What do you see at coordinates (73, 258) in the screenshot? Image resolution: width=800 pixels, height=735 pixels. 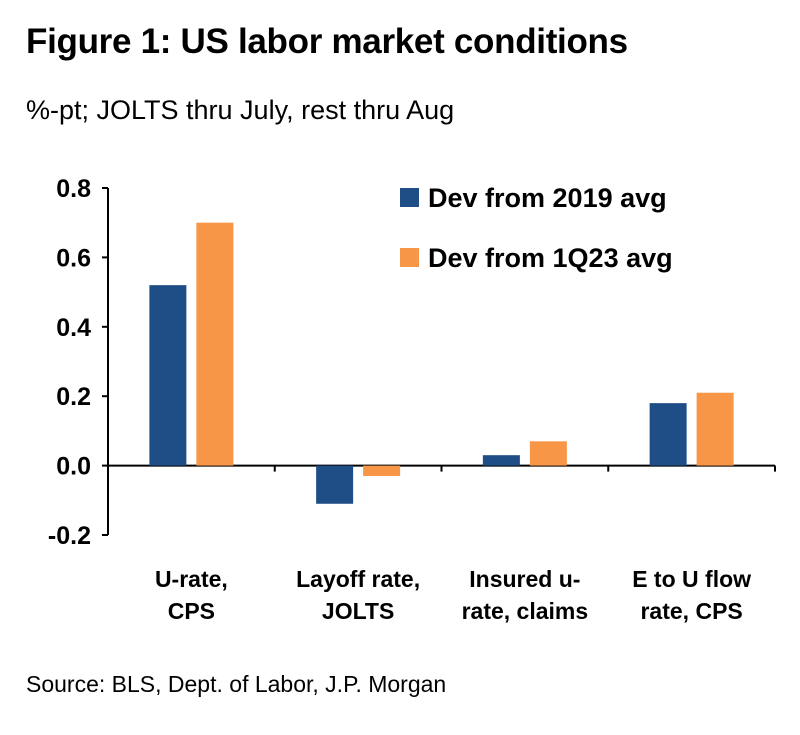 I see `y-tick-label: 0.6` at bounding box center [73, 258].